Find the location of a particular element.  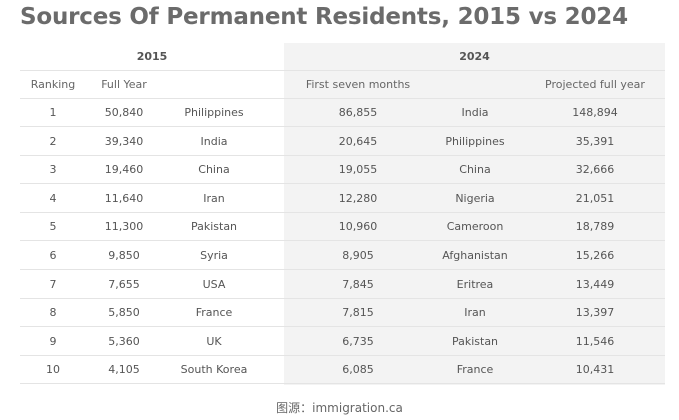

country-2024-cell: Iran is located at coordinates (475, 313).